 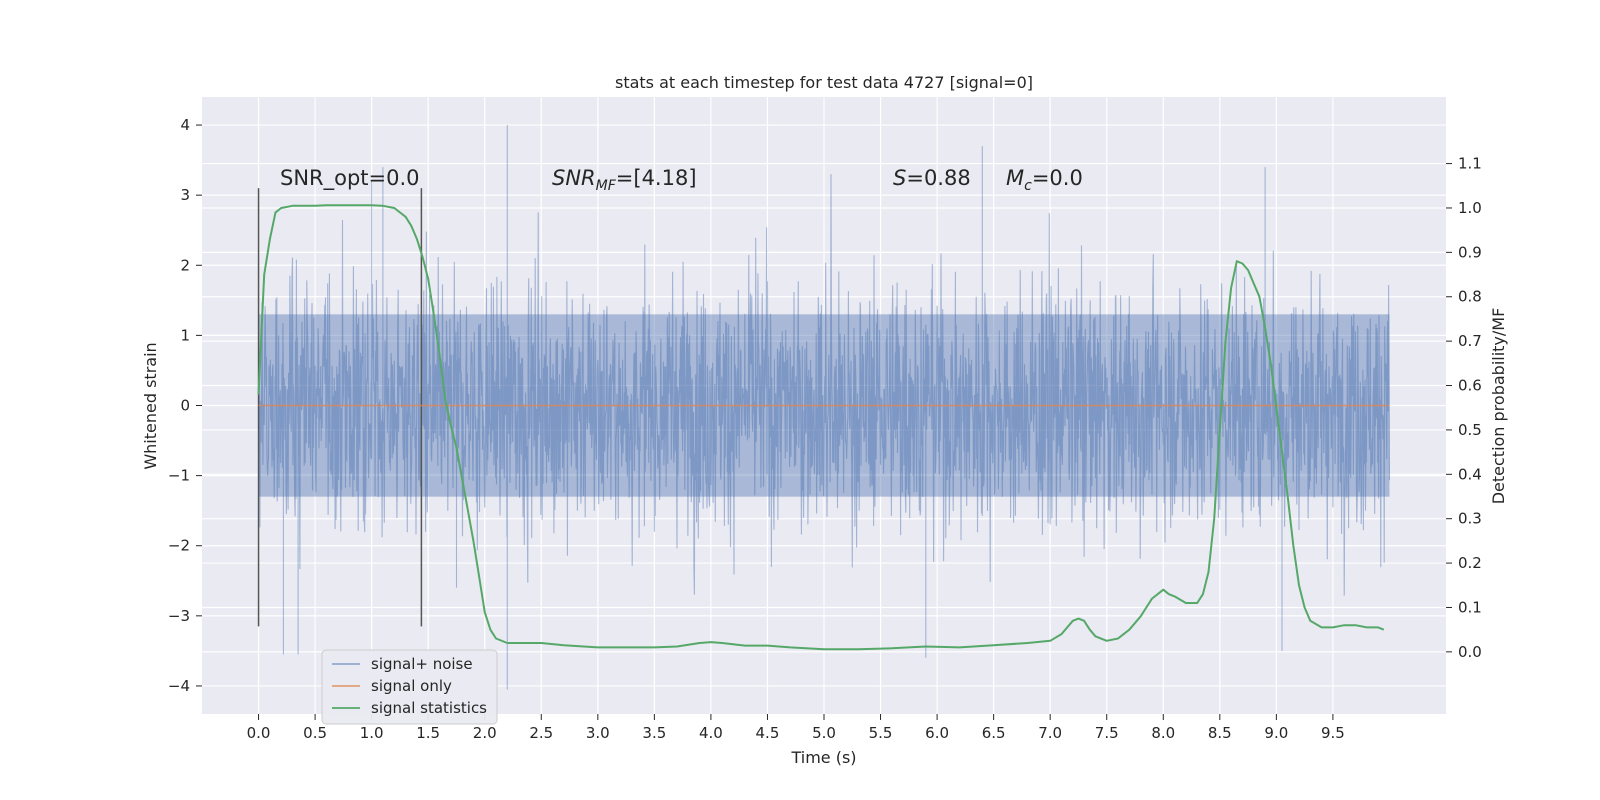 What do you see at coordinates (654, 733) in the screenshot?
I see `x-tick-label: 3.5` at bounding box center [654, 733].